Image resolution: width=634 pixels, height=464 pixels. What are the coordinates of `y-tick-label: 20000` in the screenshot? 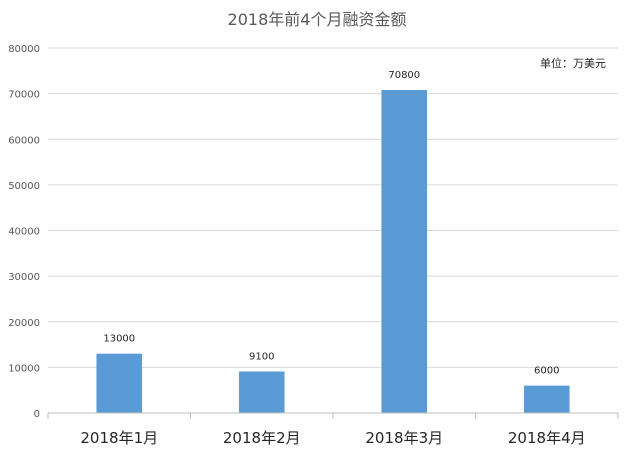 It's located at (24, 323).